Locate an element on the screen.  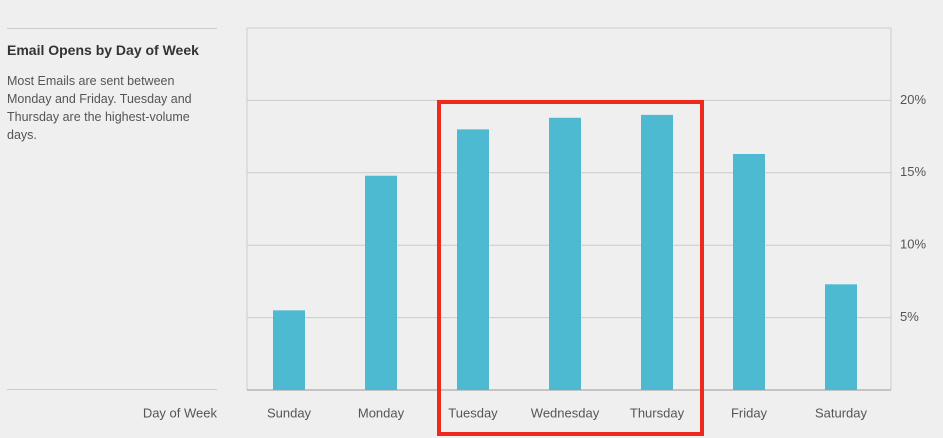
x-tick-label: Friday is located at coordinates (749, 412).